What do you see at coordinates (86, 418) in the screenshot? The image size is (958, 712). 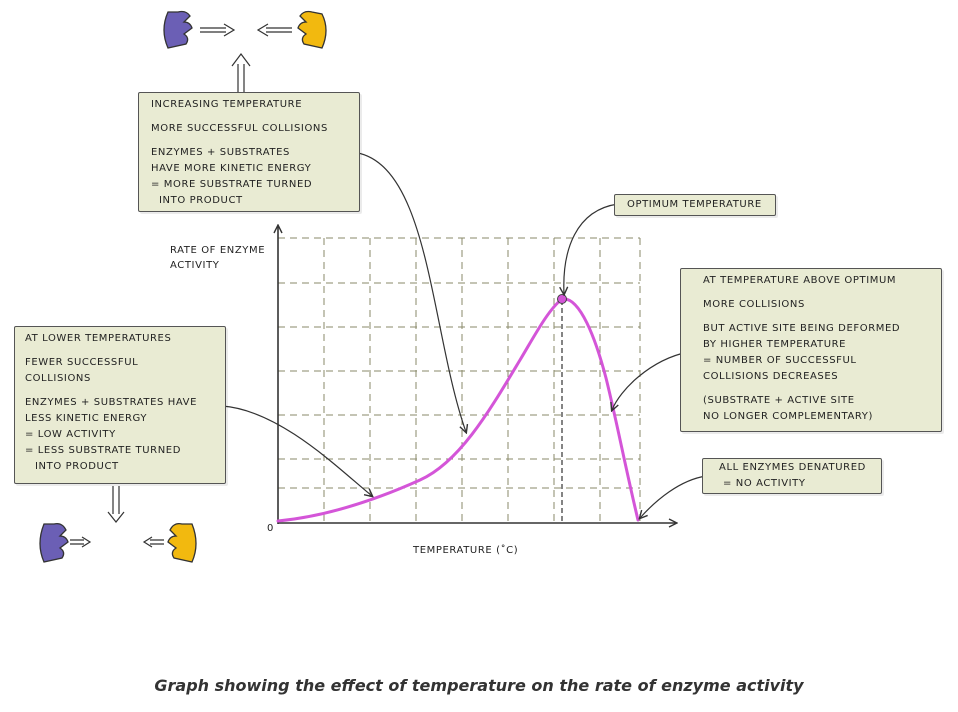 I see `note-lower-line: LESS KINETIC ENERGY` at bounding box center [86, 418].